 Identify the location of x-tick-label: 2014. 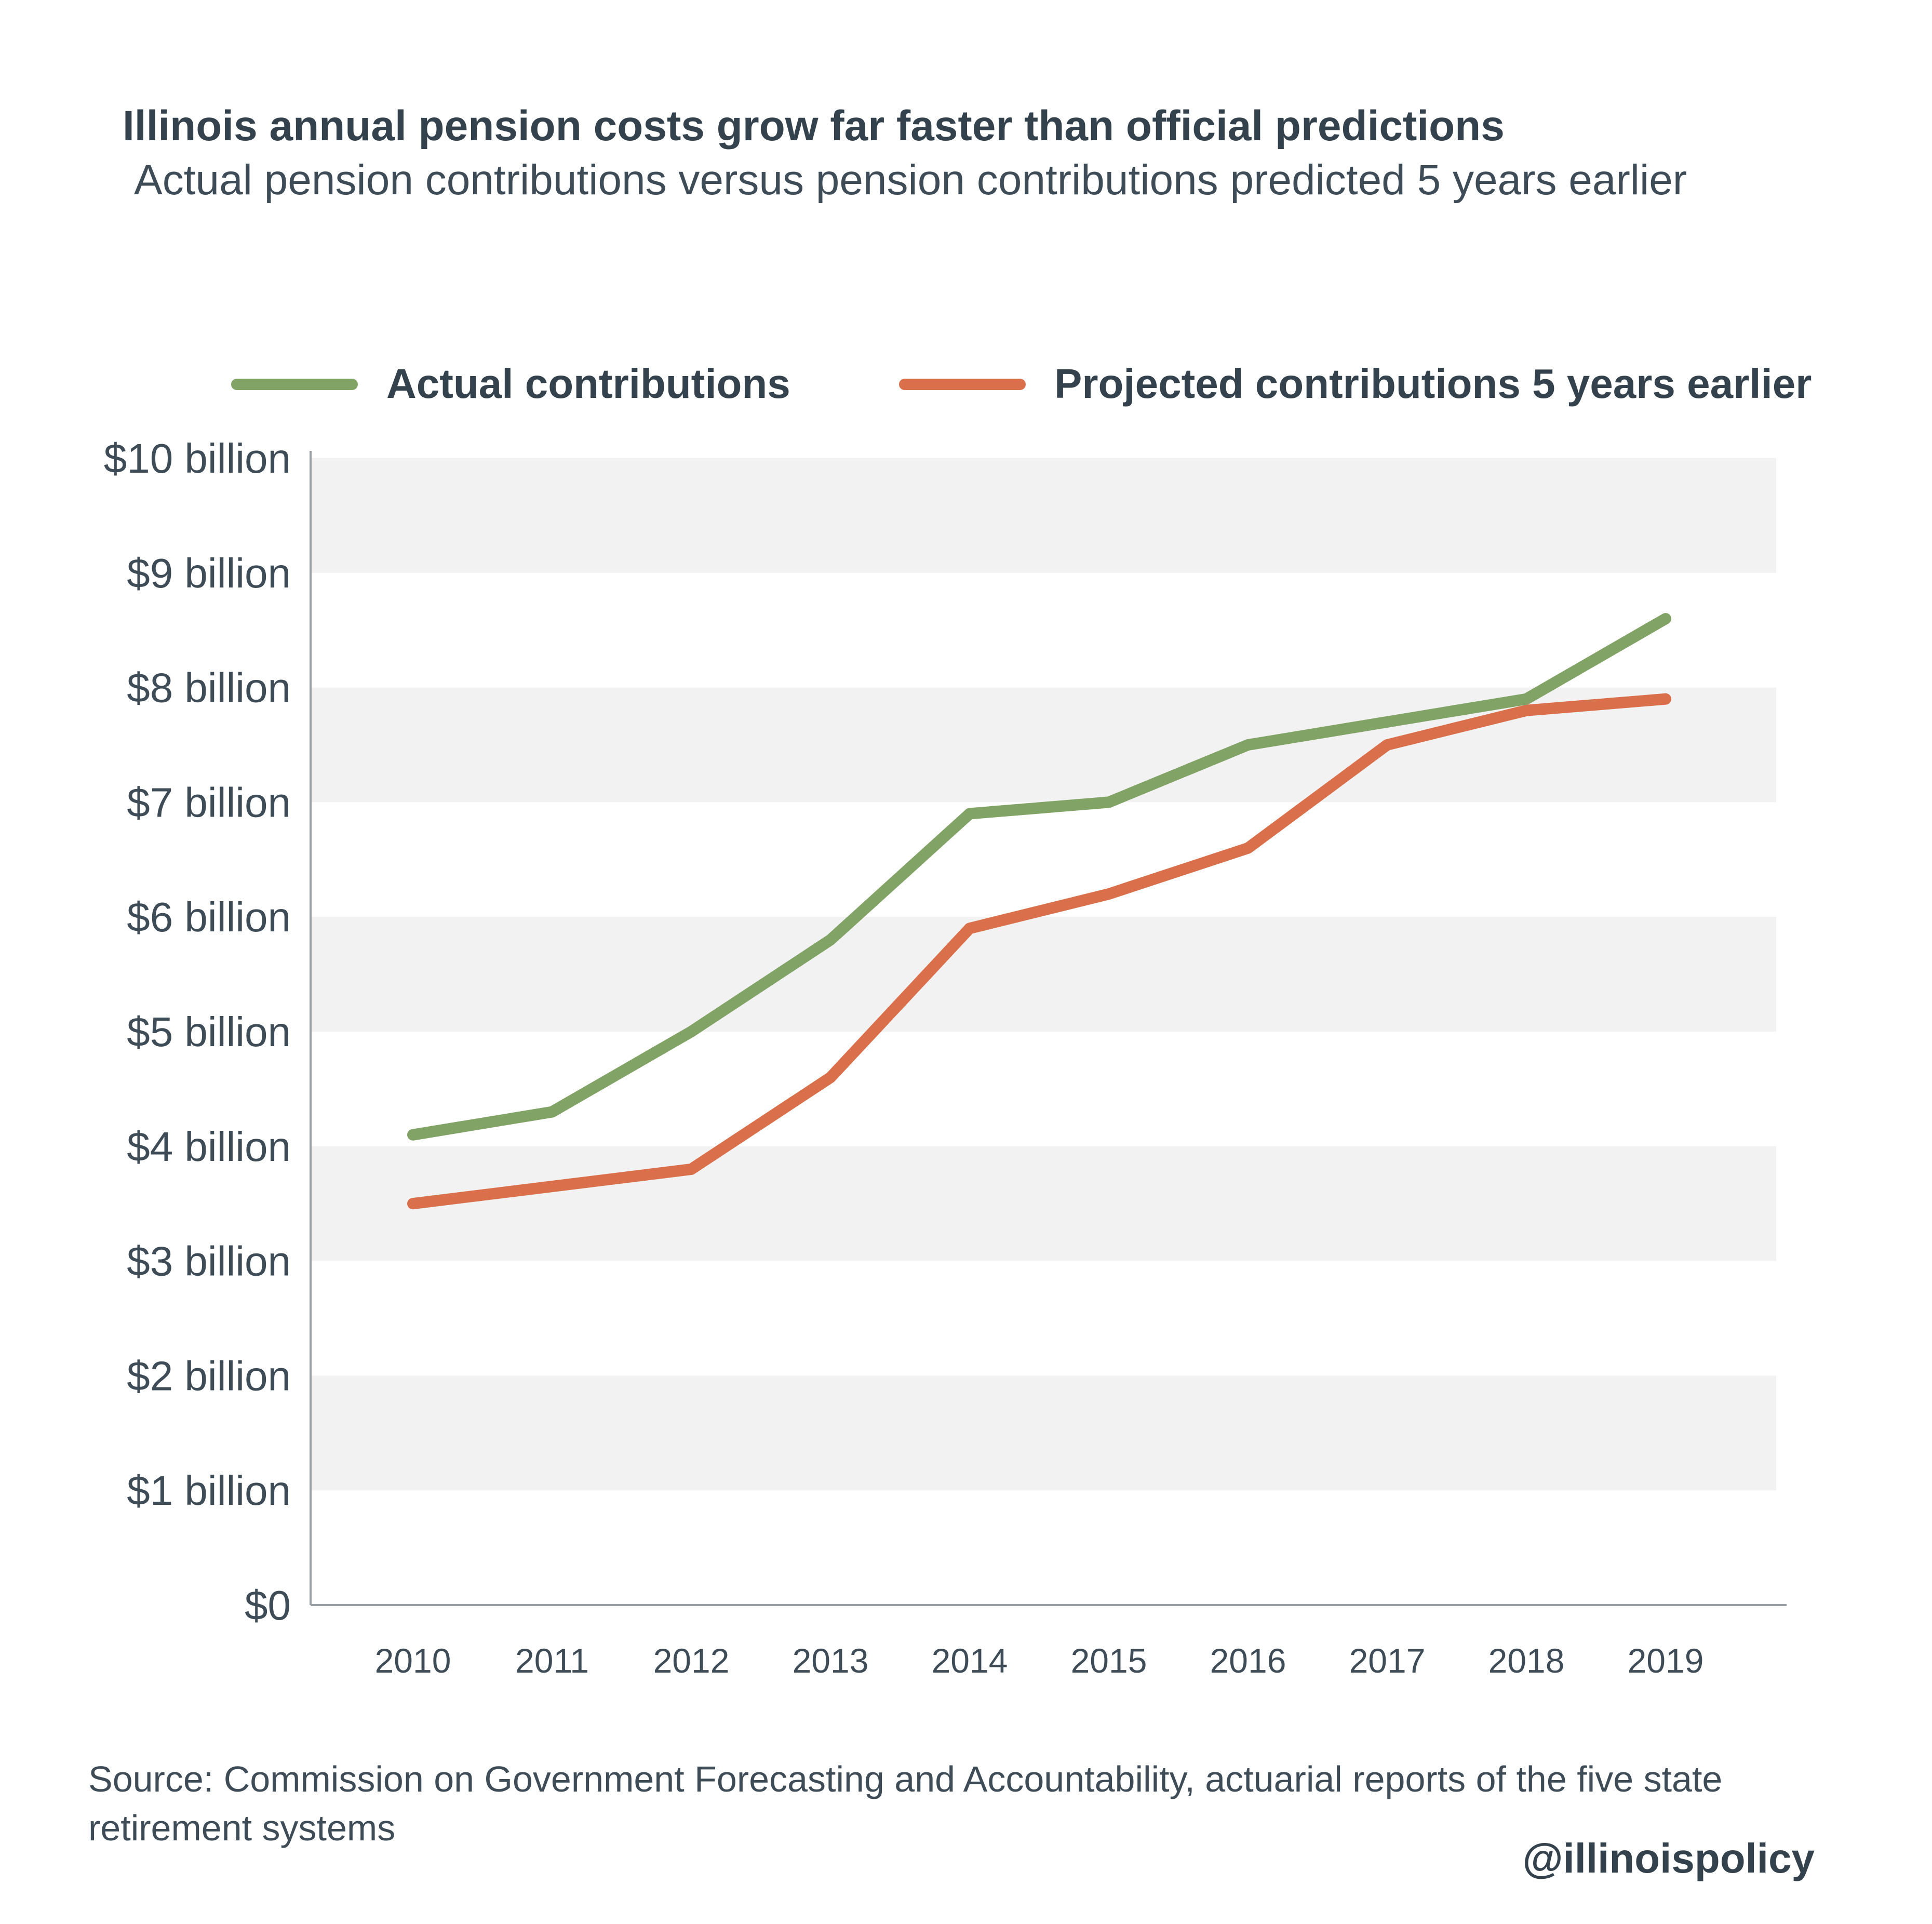
(970, 1660).